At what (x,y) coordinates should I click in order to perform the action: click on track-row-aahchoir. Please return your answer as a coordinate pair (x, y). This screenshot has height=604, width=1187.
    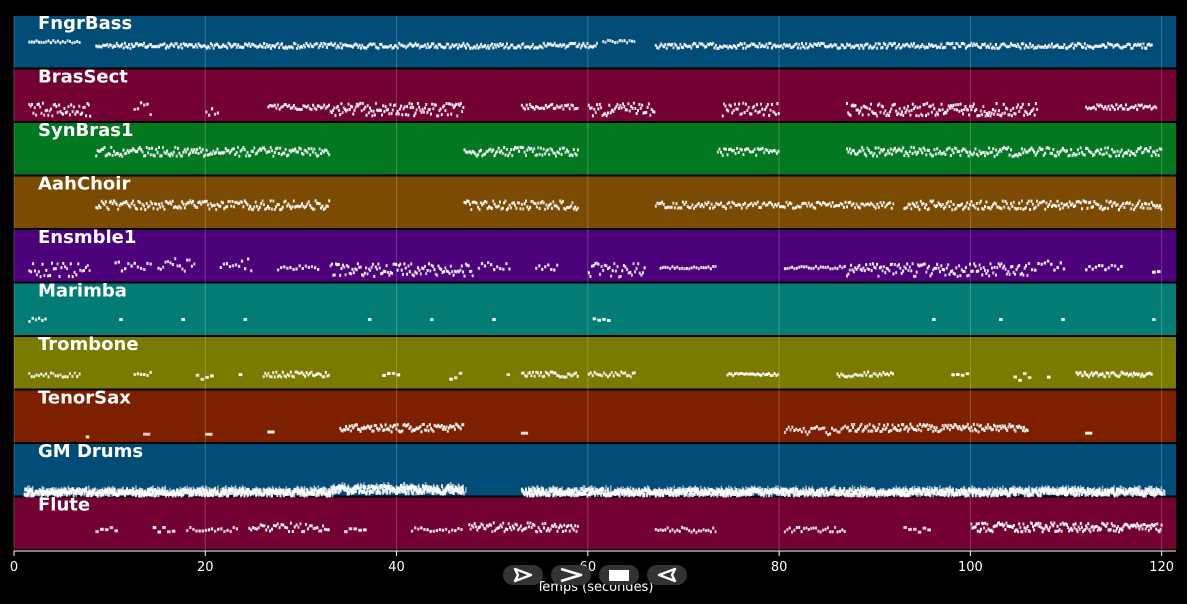
    Looking at the image, I should click on (595, 202).